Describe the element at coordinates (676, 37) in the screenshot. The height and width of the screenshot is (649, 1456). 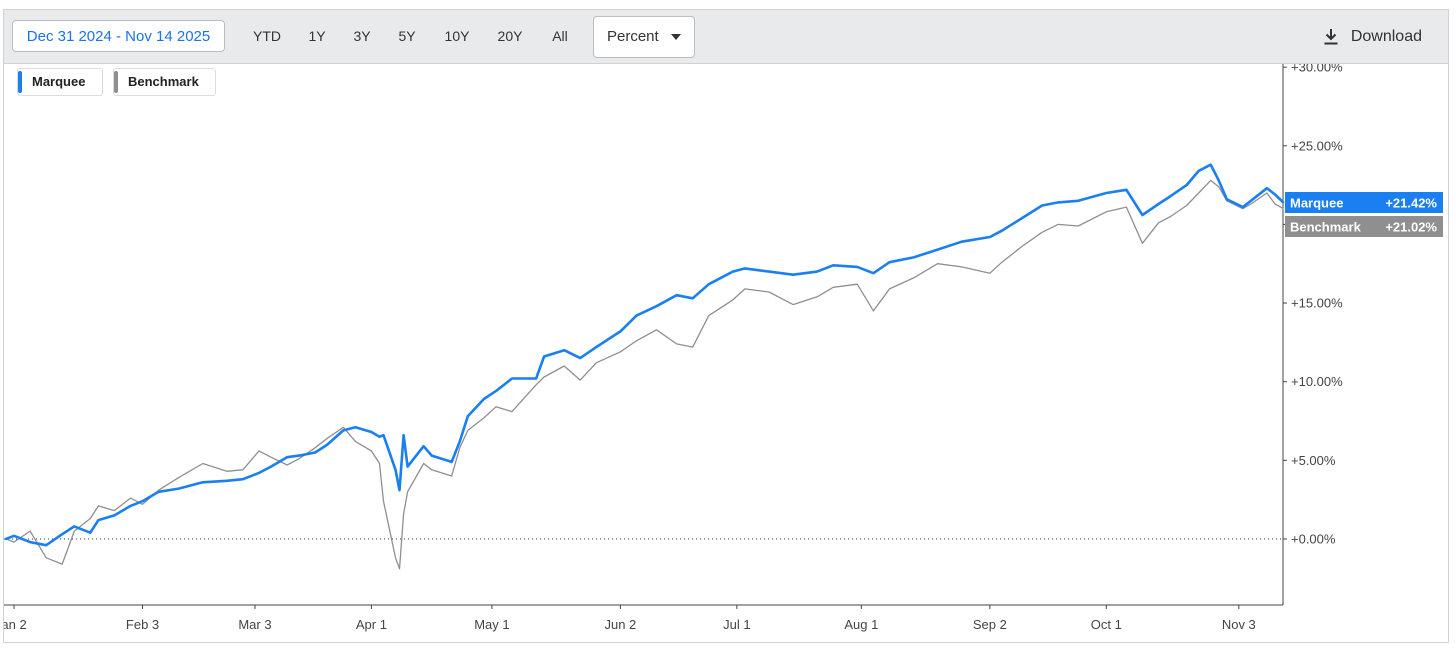
I see `caret-down-icon` at that location.